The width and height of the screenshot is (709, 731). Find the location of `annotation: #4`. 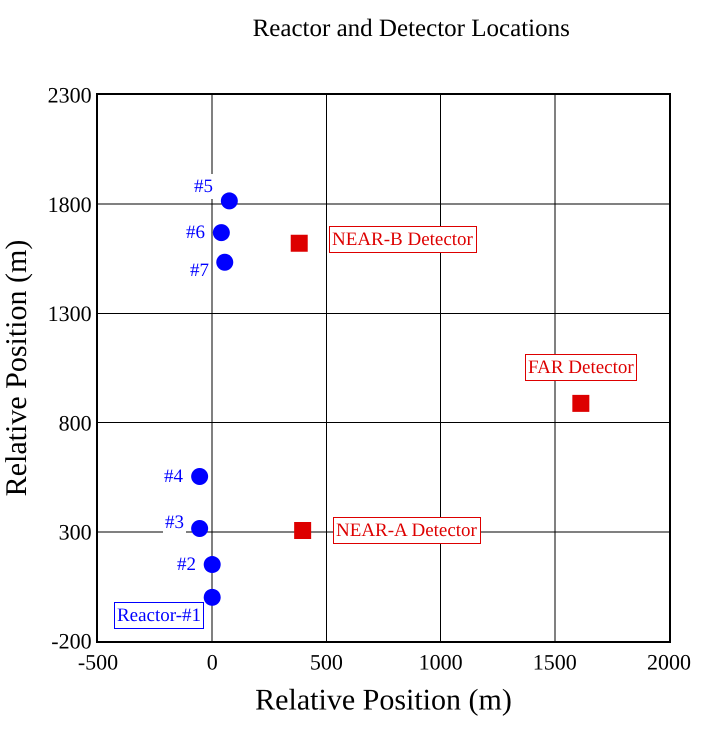

annotation: #4 is located at coordinates (174, 476).